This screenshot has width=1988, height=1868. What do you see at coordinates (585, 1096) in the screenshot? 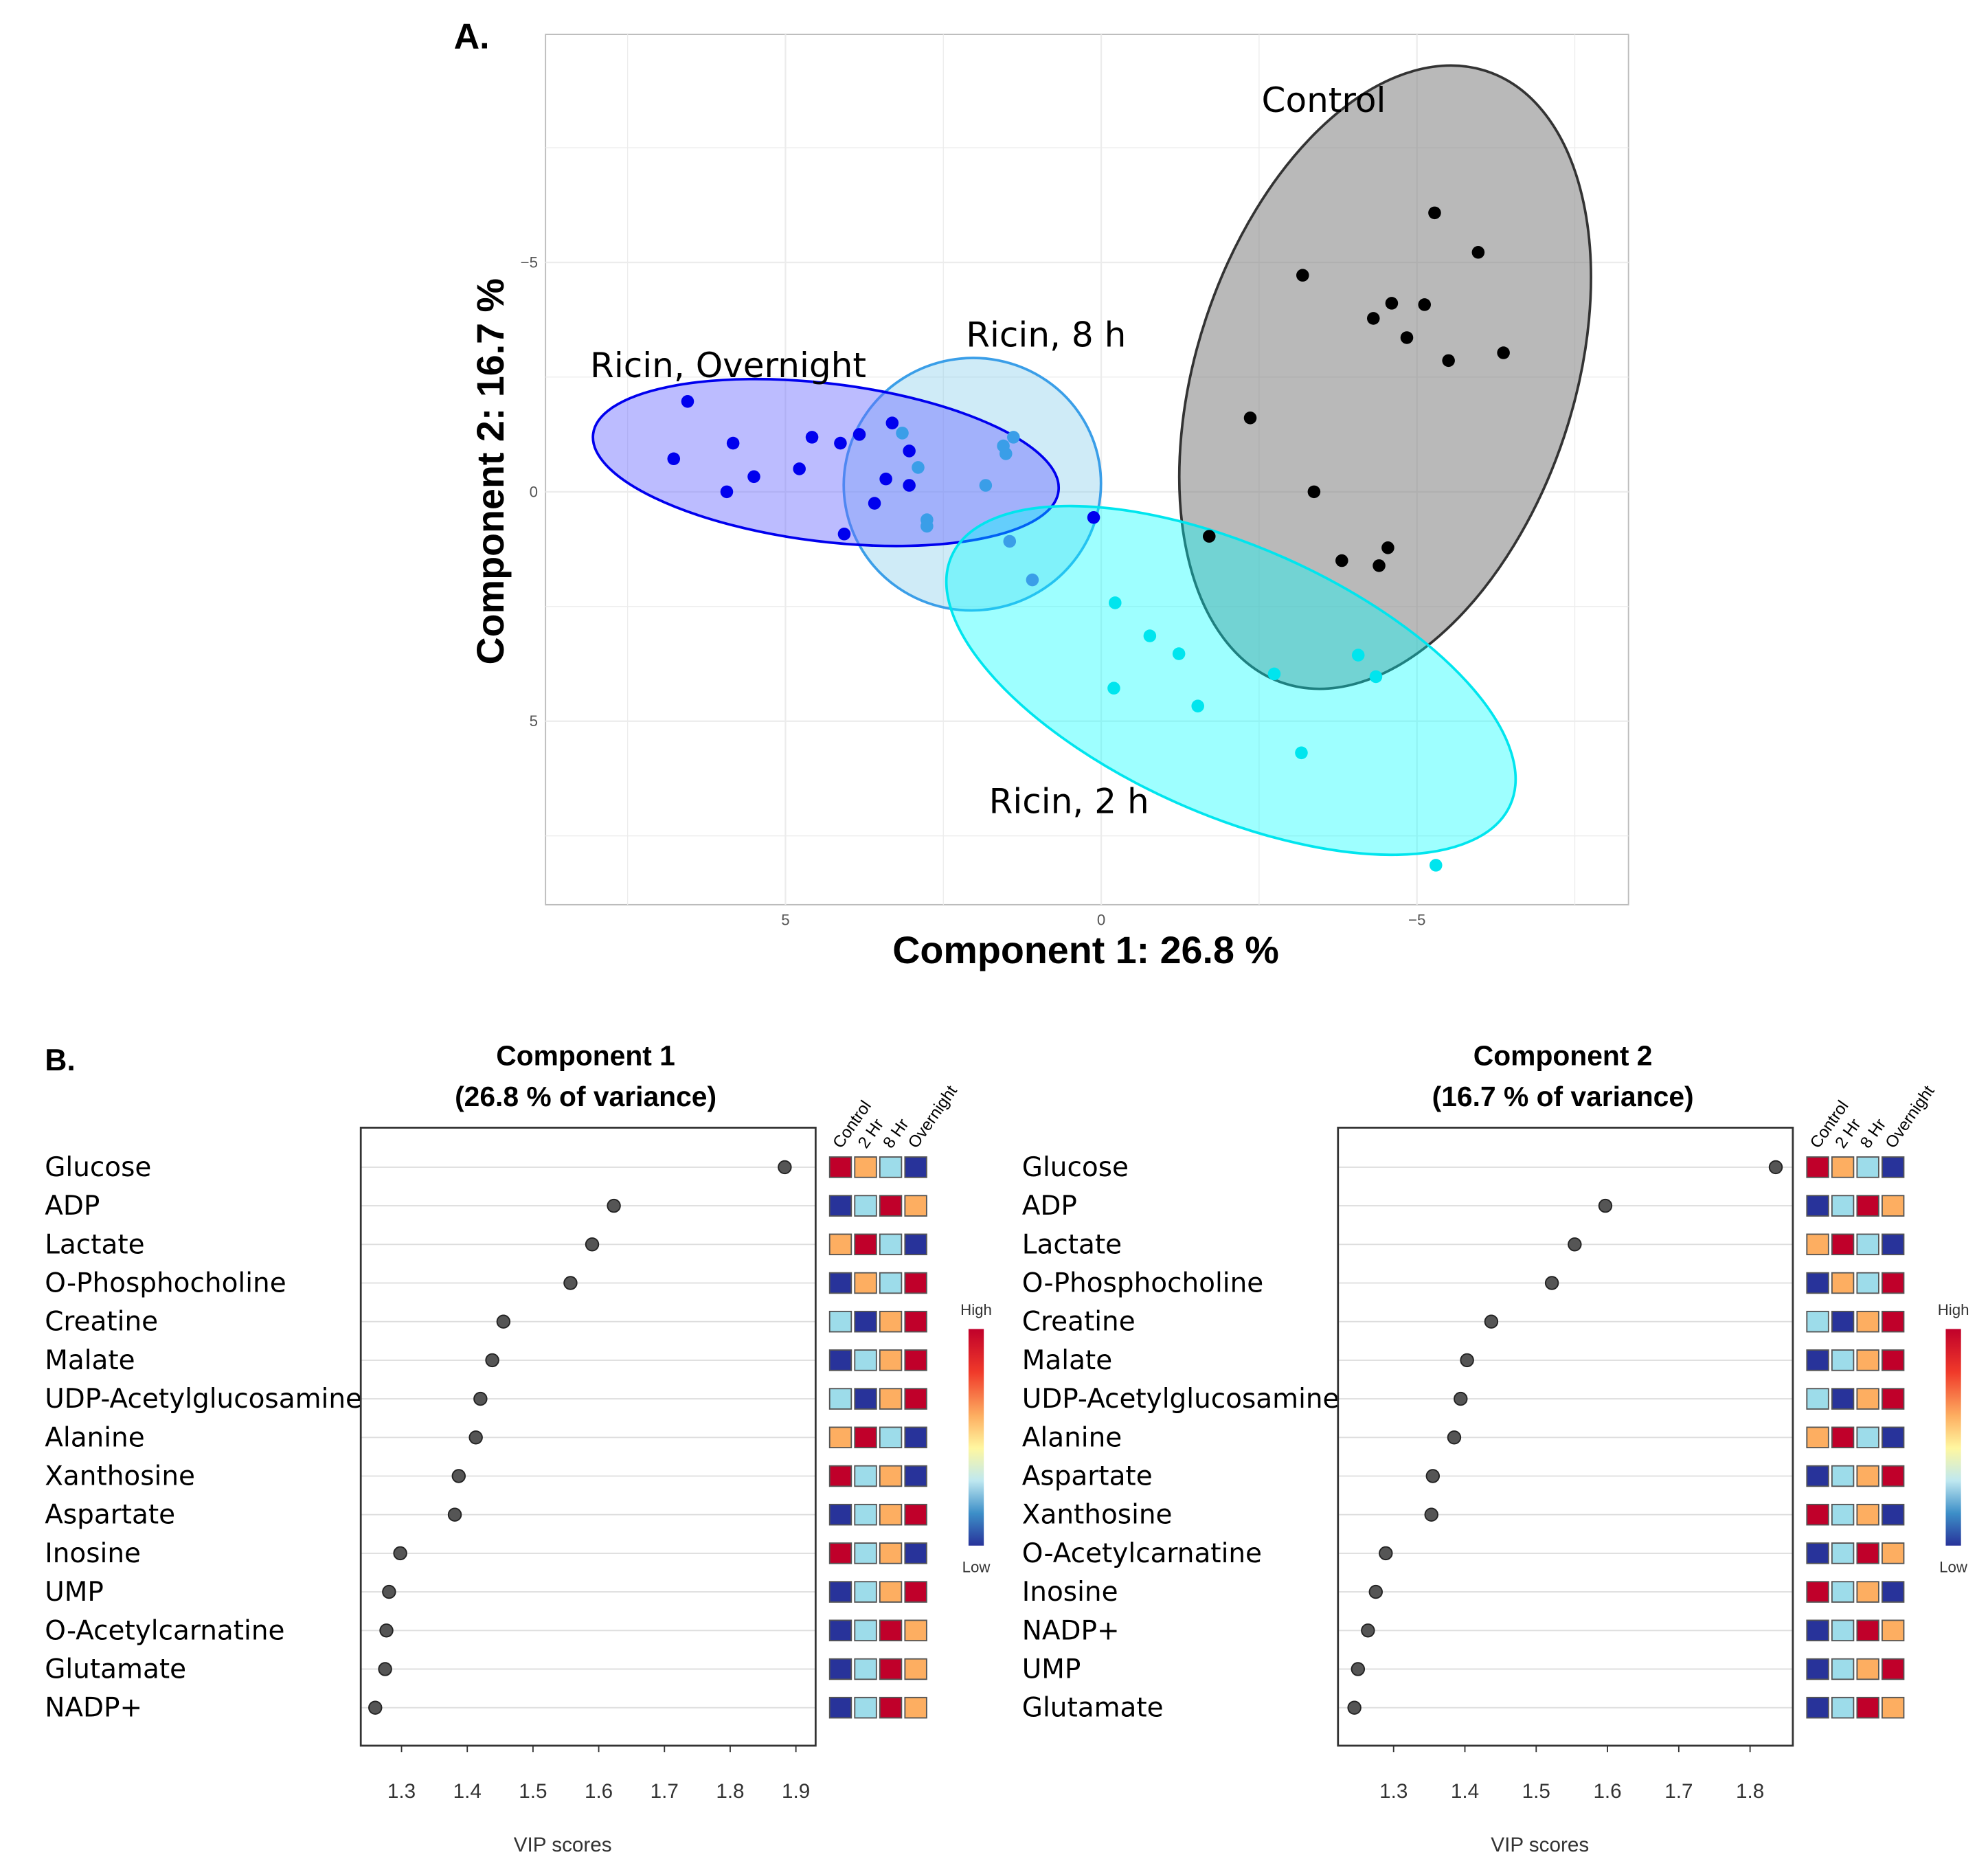
I see `chart-title-line-2: (26.8 % of variance)` at bounding box center [585, 1096].